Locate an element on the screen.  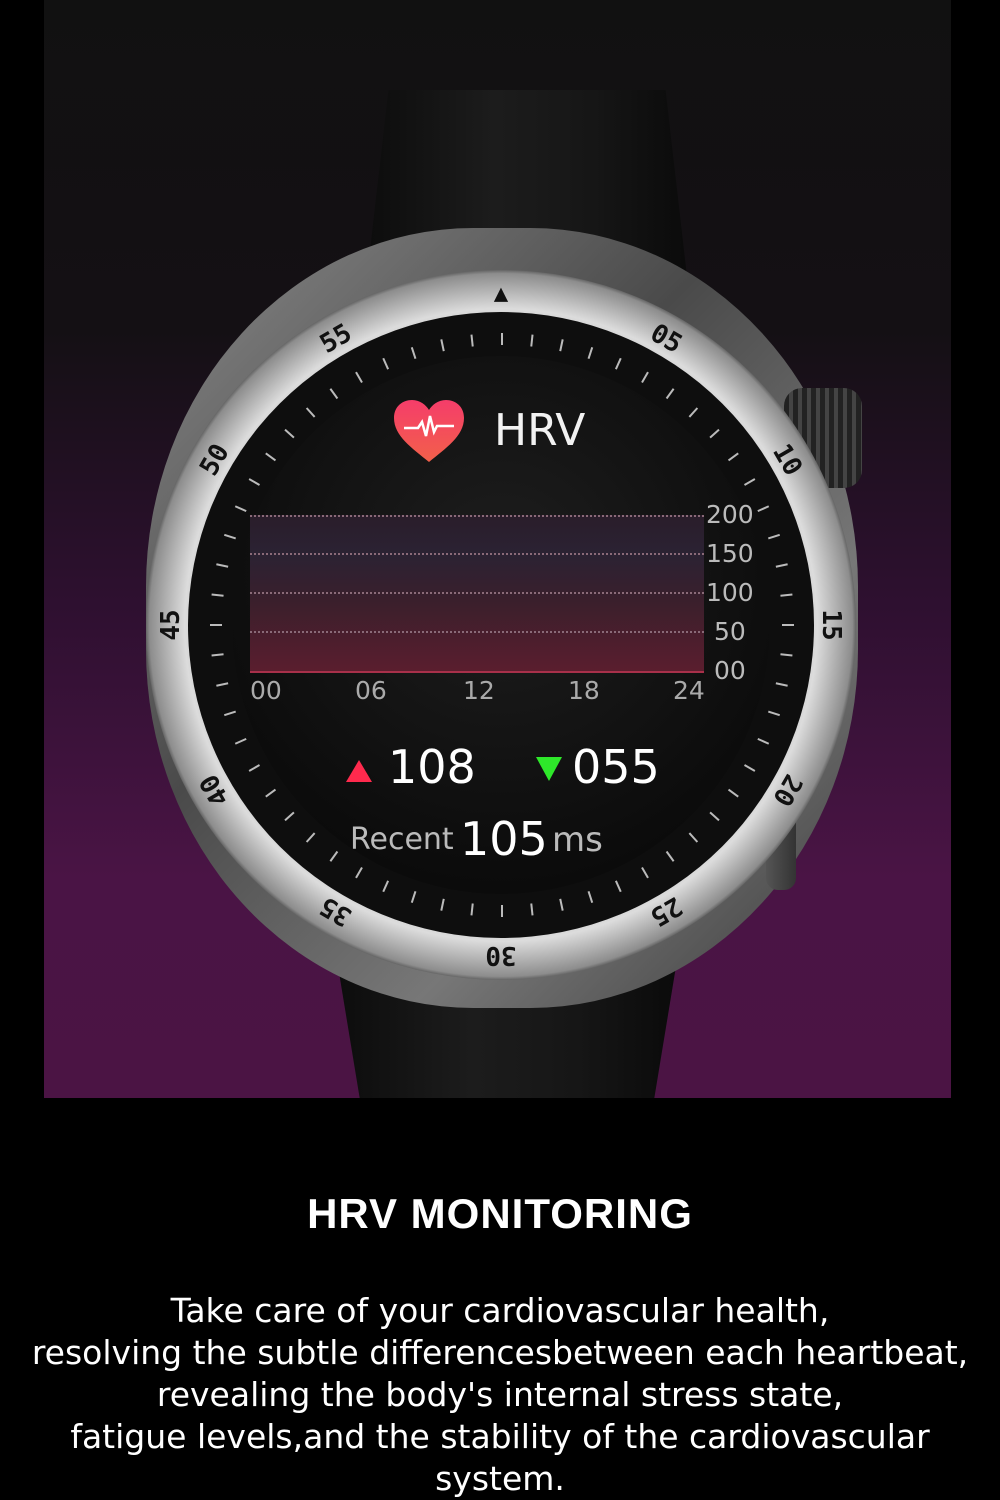
description-line: Take care of your cardiovascular health, is located at coordinates (500, 1310).